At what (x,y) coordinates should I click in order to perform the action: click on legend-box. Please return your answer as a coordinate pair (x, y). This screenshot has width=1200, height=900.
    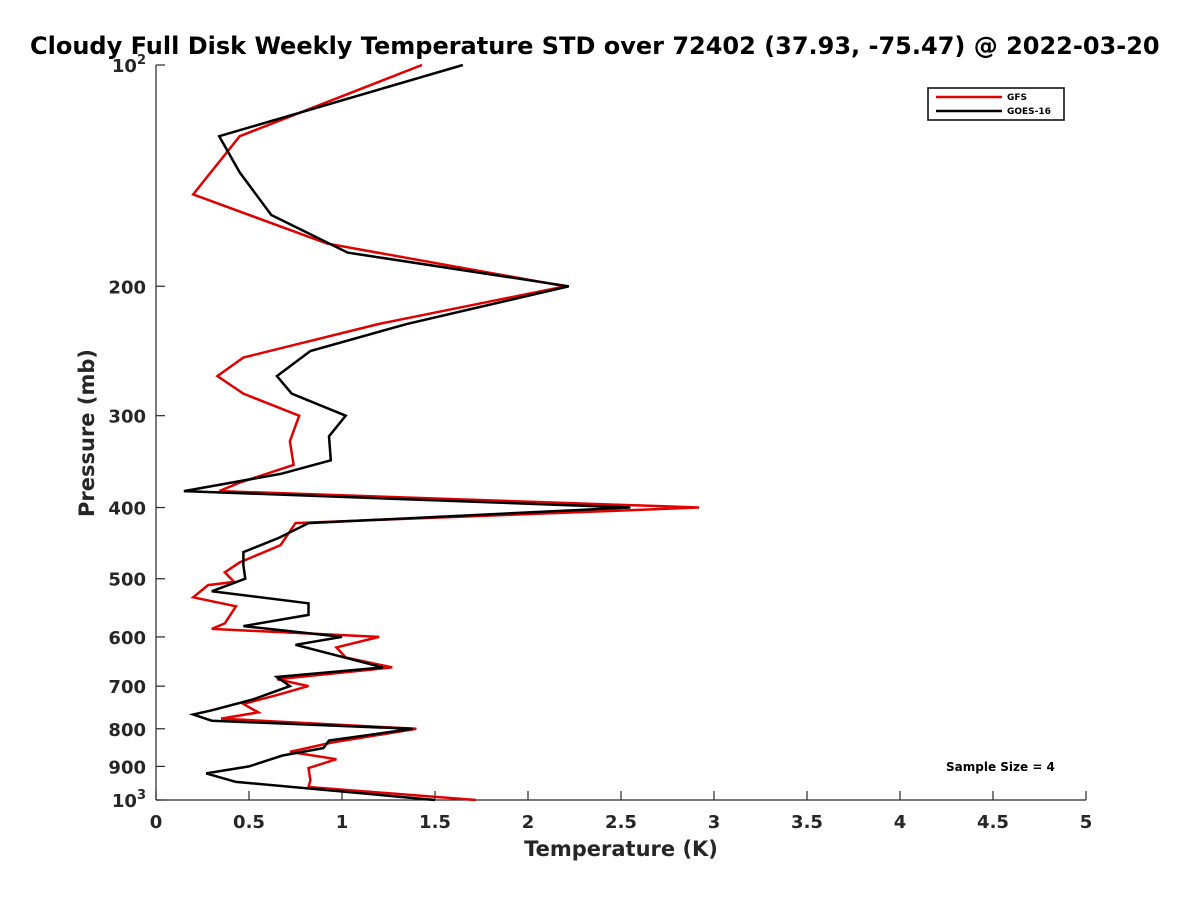
    Looking at the image, I should click on (996, 104).